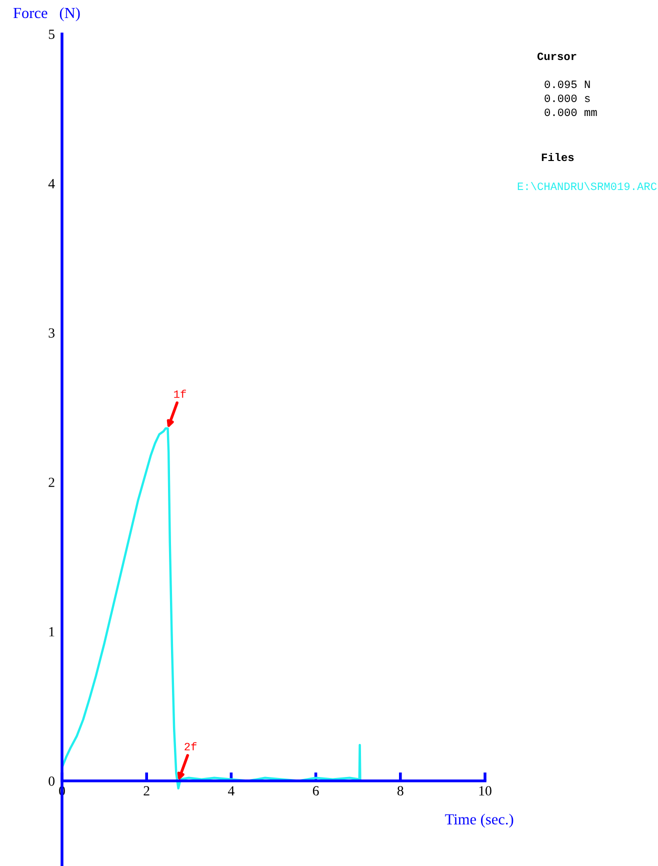 This screenshot has height=866, width=658. What do you see at coordinates (51, 631) in the screenshot?
I see `y-tick-label: 1` at bounding box center [51, 631].